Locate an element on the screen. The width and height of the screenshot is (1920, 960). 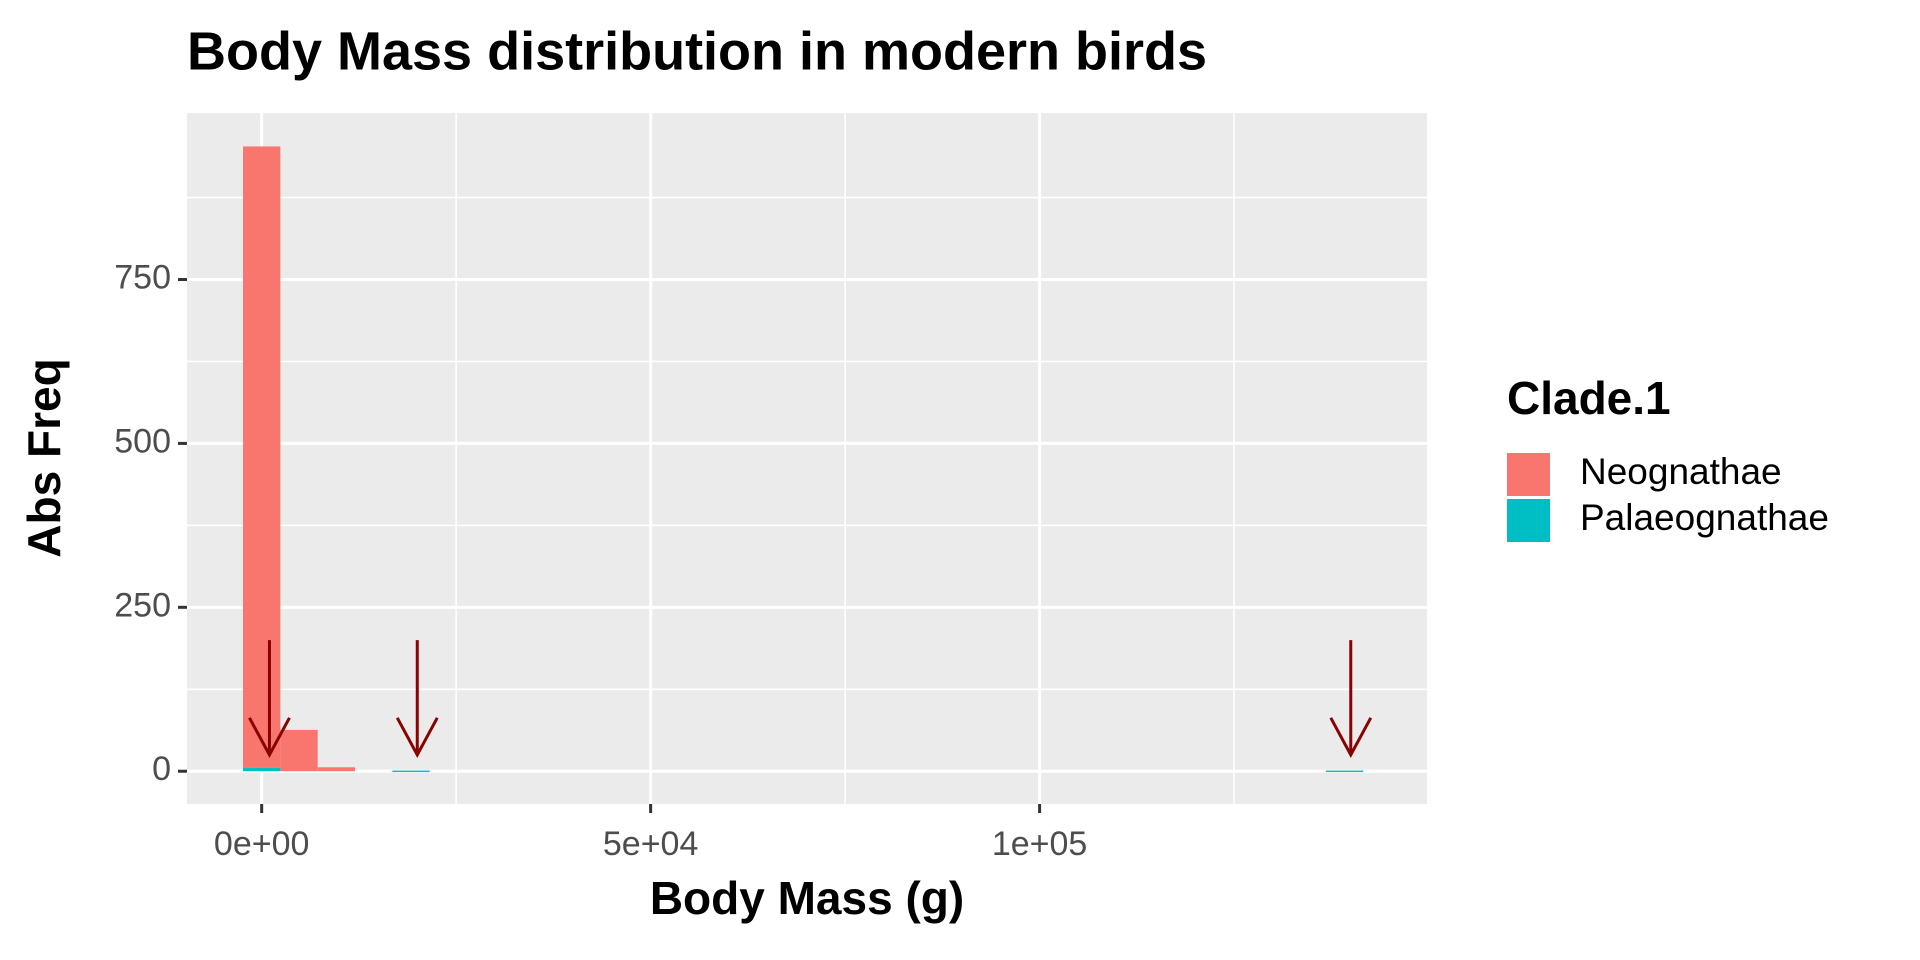
legend-label: Neognathae is located at coordinates (1681, 471).